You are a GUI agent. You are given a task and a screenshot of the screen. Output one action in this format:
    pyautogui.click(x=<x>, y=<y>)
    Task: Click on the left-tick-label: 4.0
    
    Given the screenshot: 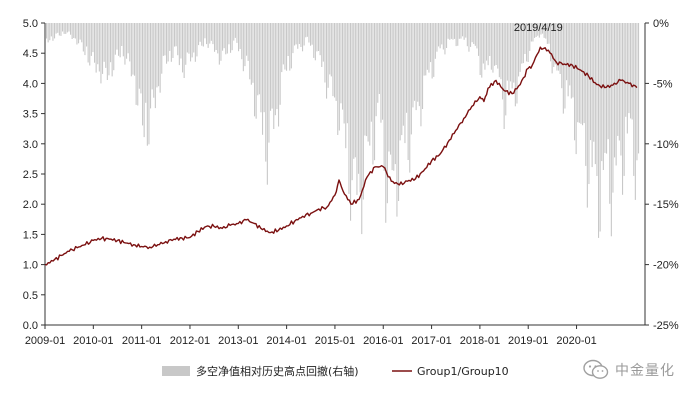 What is the action you would take?
    pyautogui.click(x=30, y=84)
    